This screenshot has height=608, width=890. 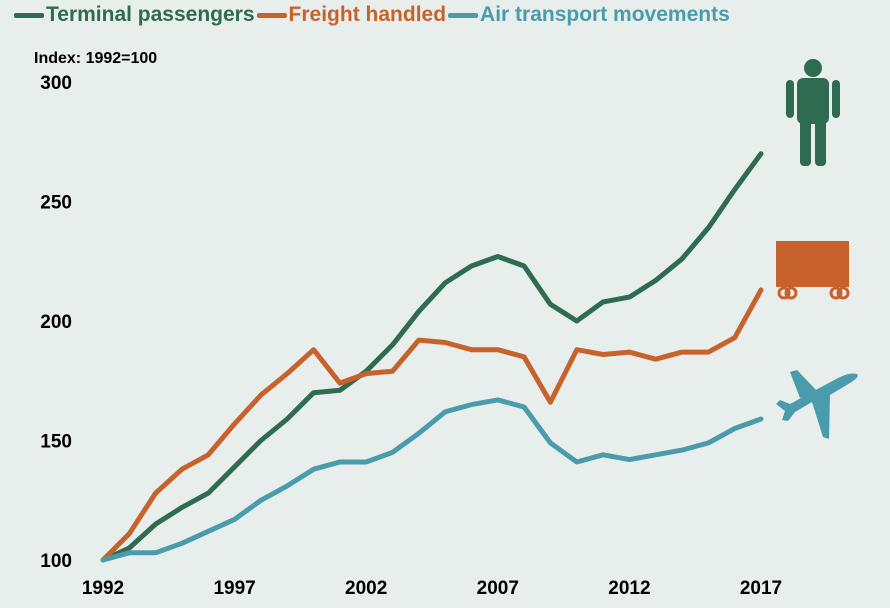 What do you see at coordinates (96, 58) in the screenshot?
I see `index-note: Index: 1992=100` at bounding box center [96, 58].